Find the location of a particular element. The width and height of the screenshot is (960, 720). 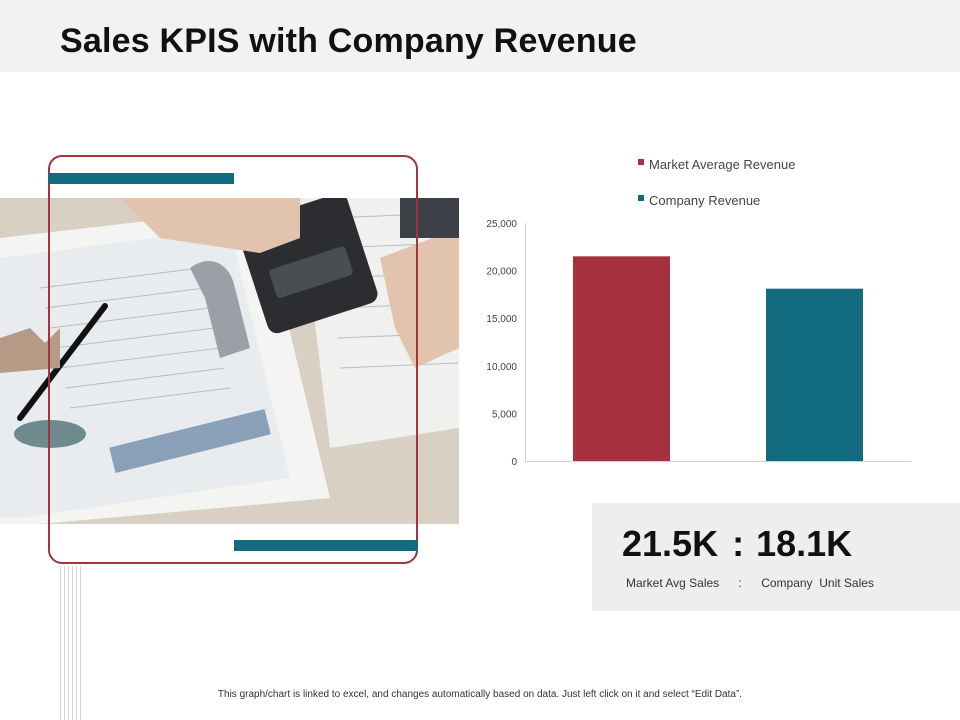

accent-bar-top is located at coordinates (141, 178).